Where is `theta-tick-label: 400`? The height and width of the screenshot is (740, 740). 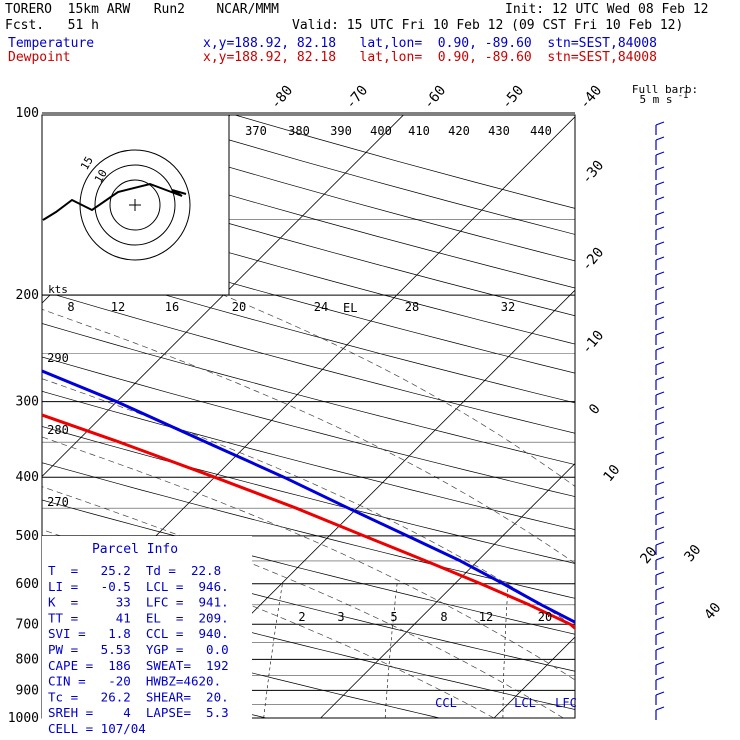
theta-tick-label: 400 is located at coordinates (381, 131).